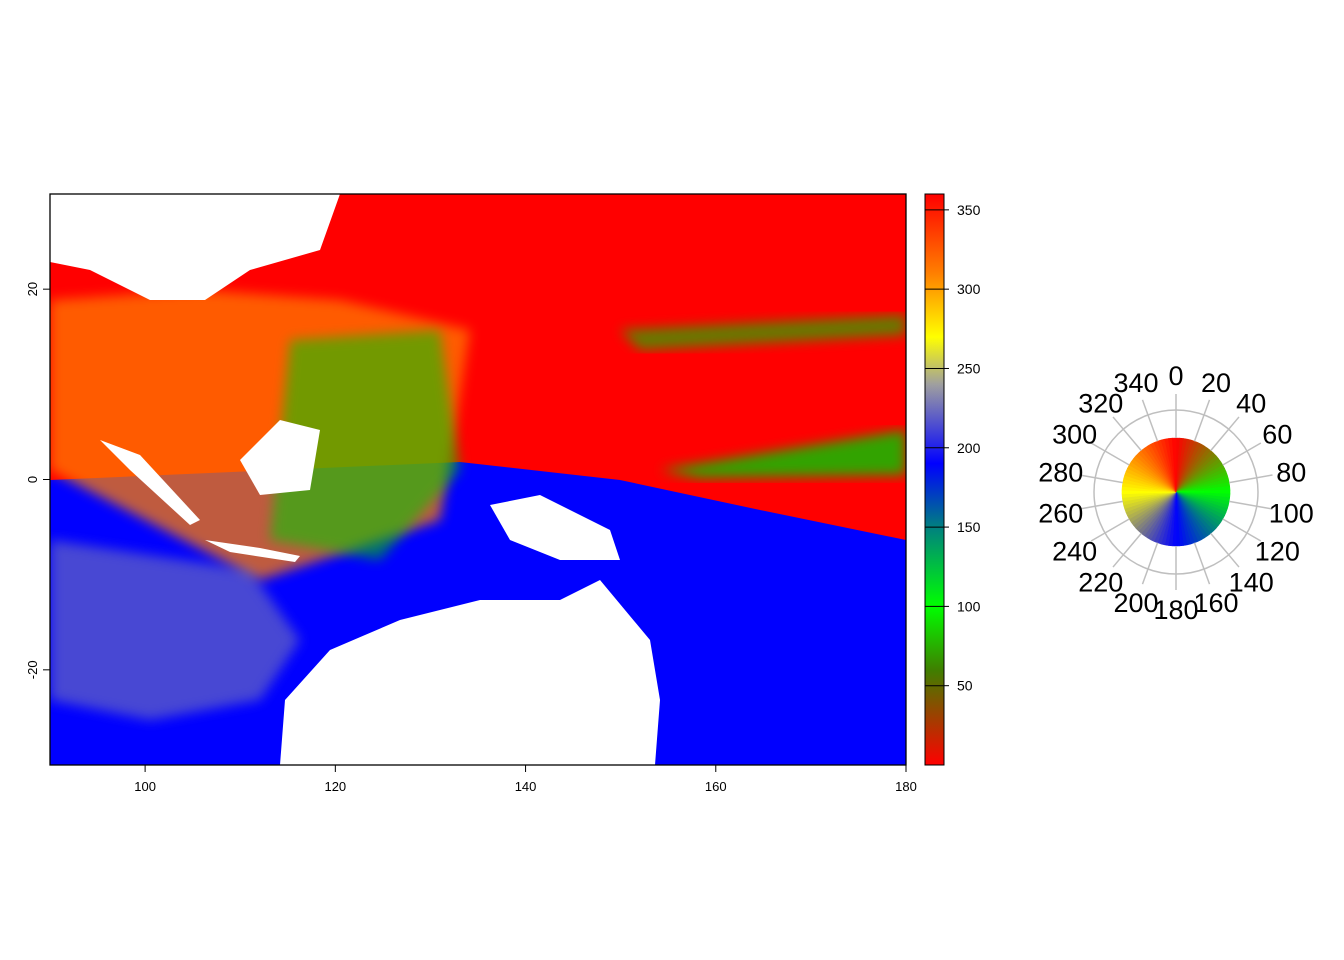 The image size is (1344, 960). I want to click on x-tick-label: 140, so click(526, 786).